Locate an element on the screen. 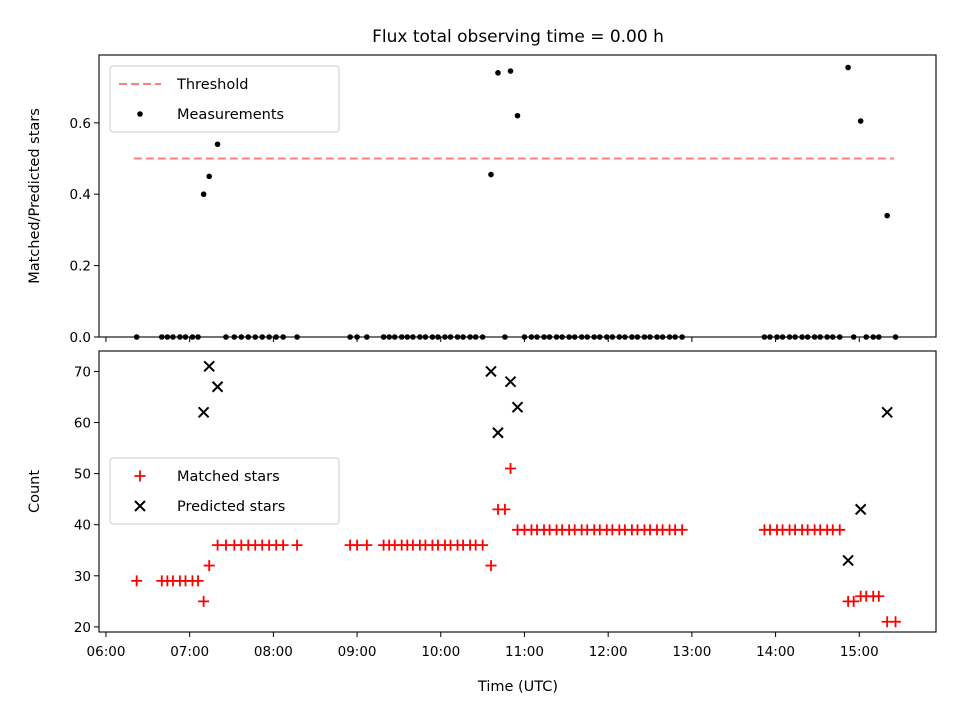  y-axis-label: Count is located at coordinates (35, 491).